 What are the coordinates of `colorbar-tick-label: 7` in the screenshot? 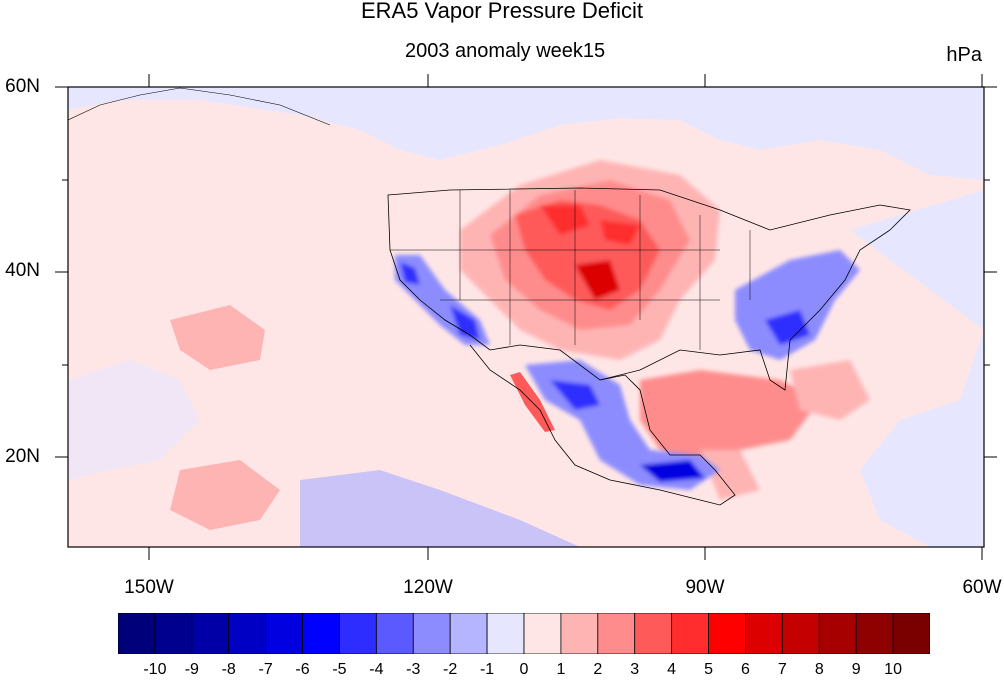 It's located at (782, 669).